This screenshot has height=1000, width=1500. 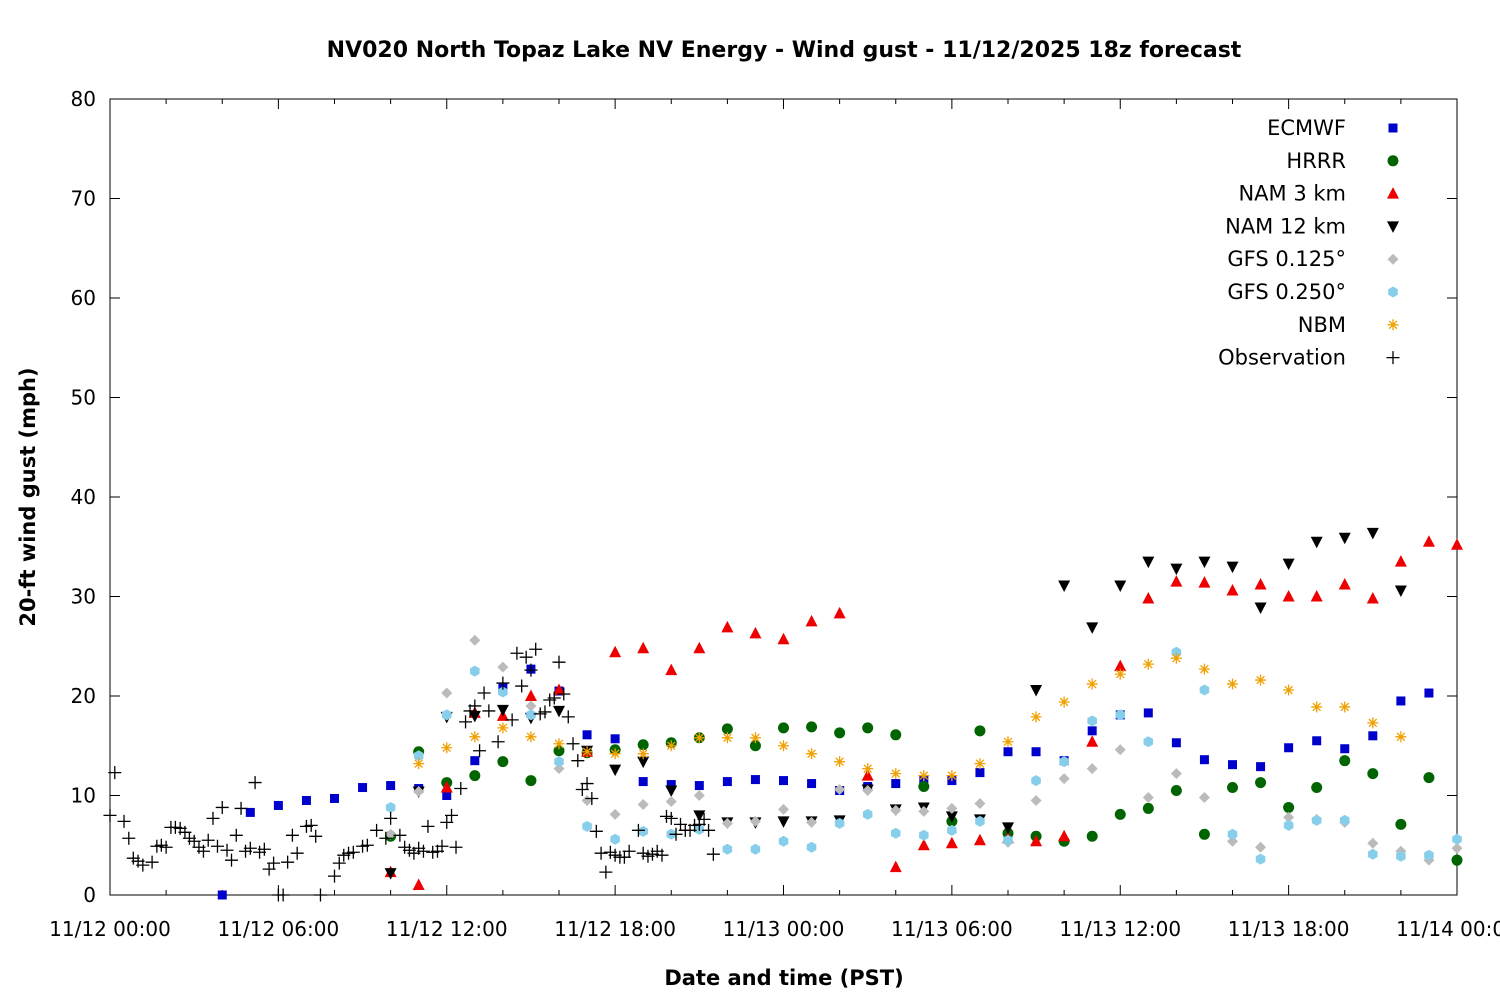 I want to click on y-tick-label: 0, so click(x=89, y=895).